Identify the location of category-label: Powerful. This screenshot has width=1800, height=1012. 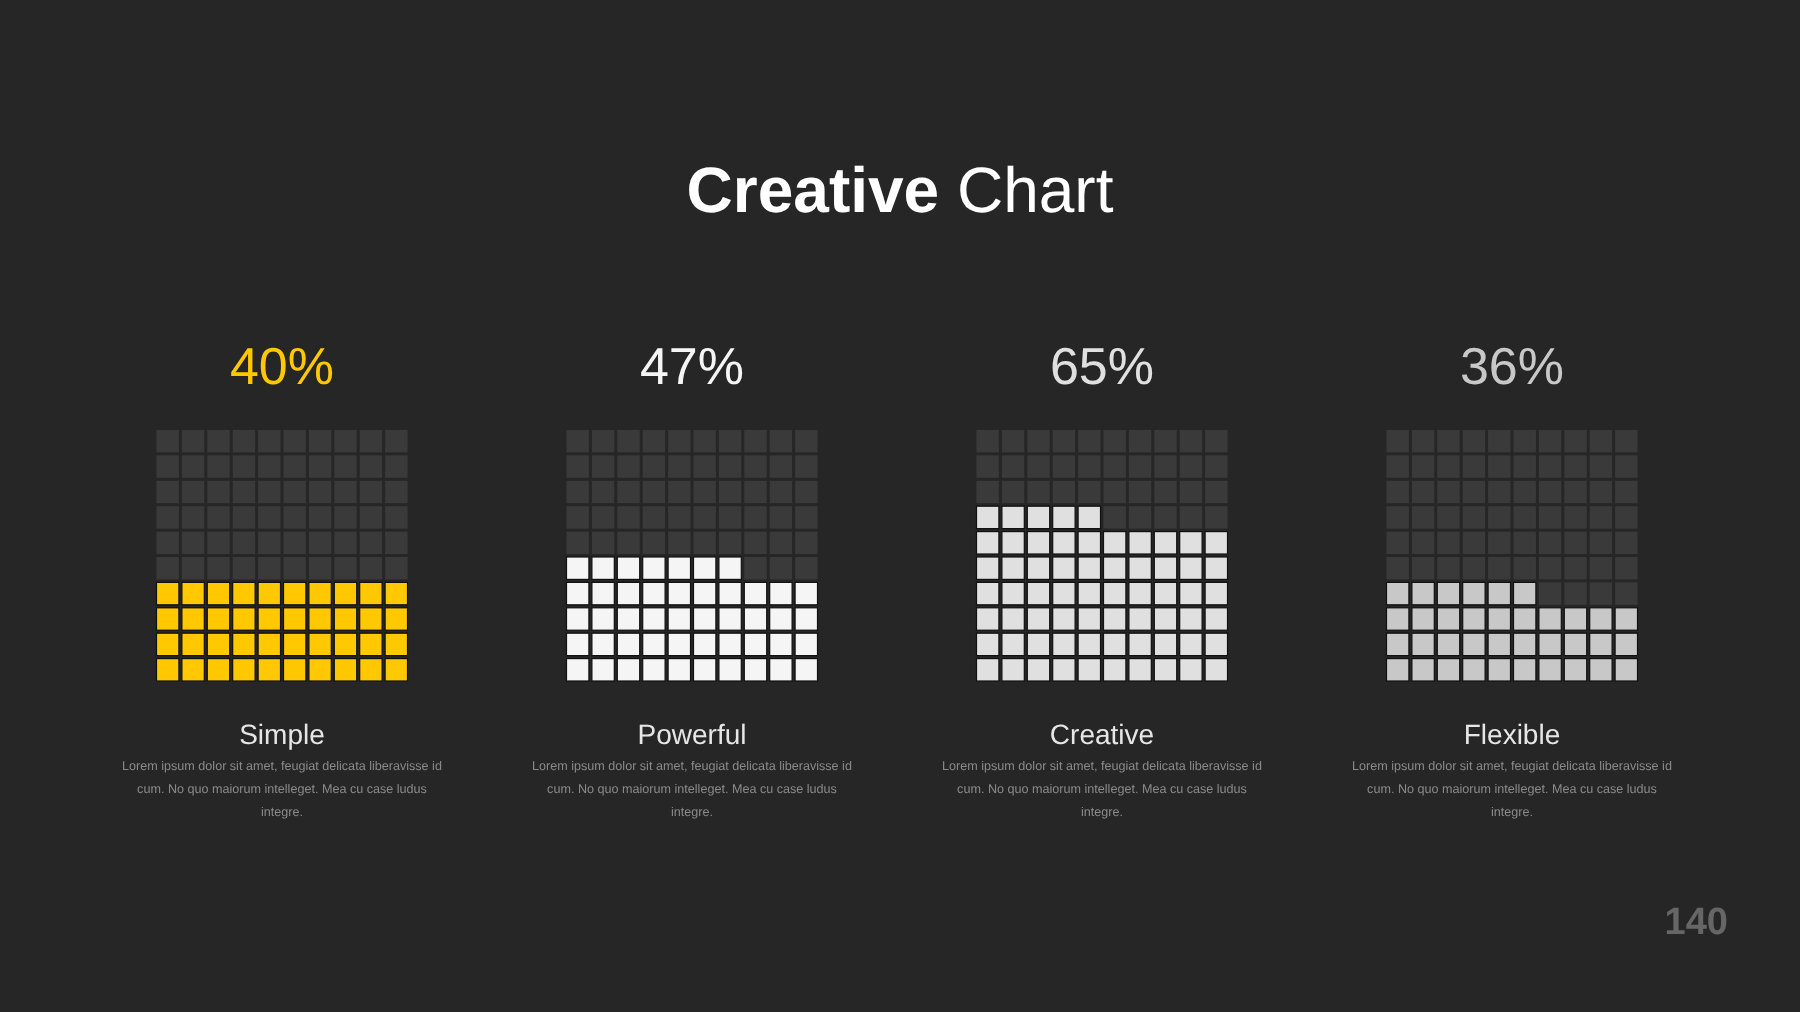
(692, 734).